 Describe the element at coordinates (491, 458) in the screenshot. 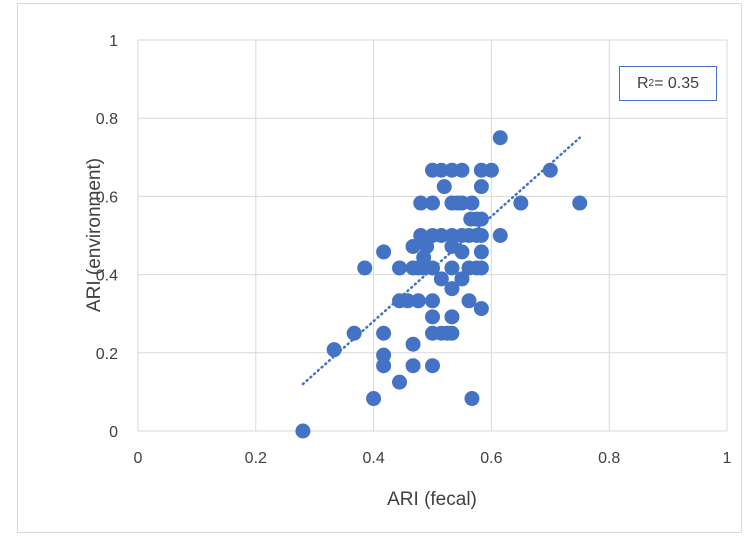

I see `x-tick-label: 0.6` at that location.